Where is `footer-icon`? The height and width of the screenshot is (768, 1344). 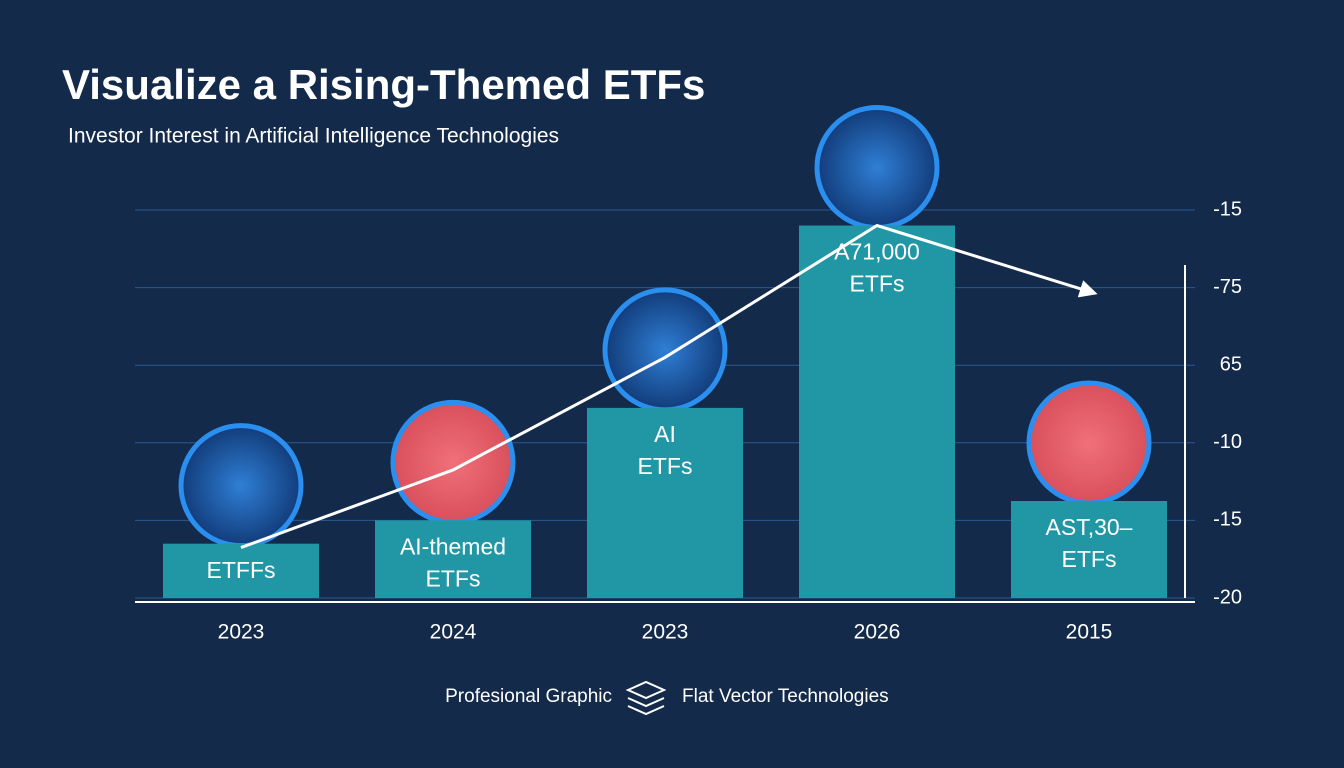 footer-icon is located at coordinates (646, 698).